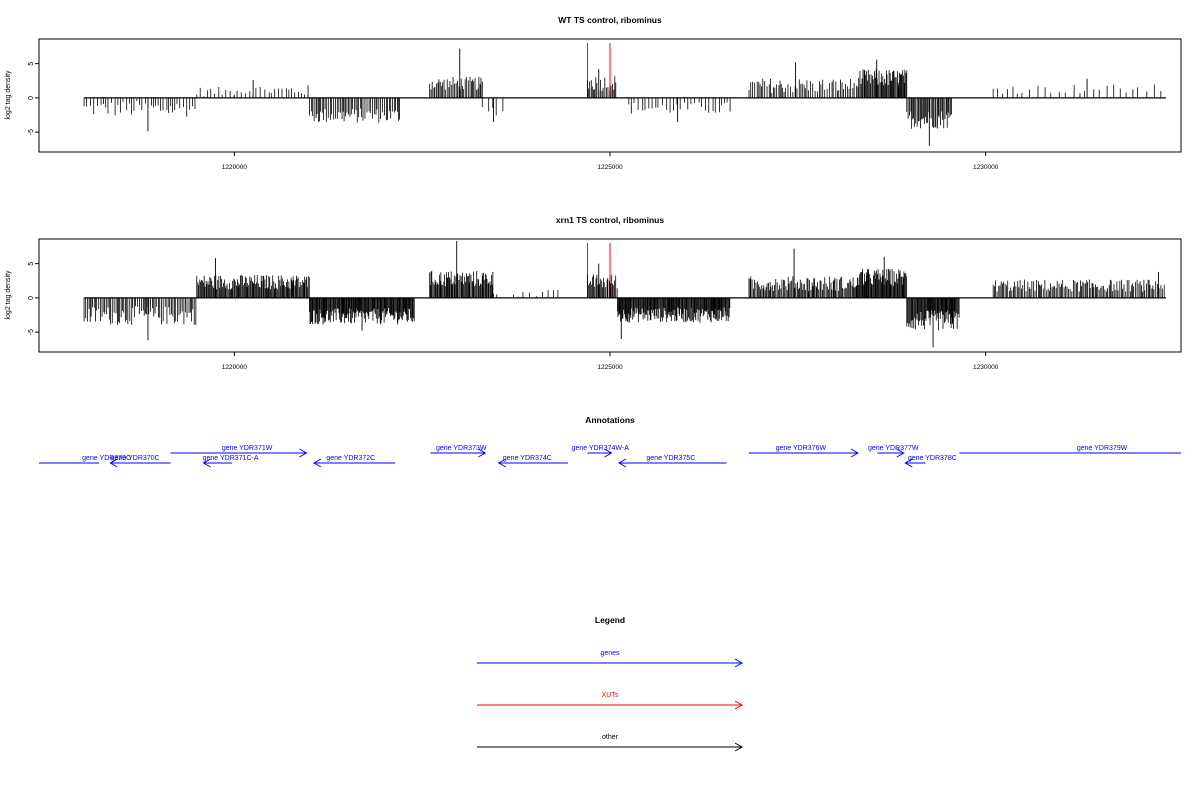  Describe the element at coordinates (893, 448) in the screenshot. I see `gene-label: gene YDR377W` at that location.